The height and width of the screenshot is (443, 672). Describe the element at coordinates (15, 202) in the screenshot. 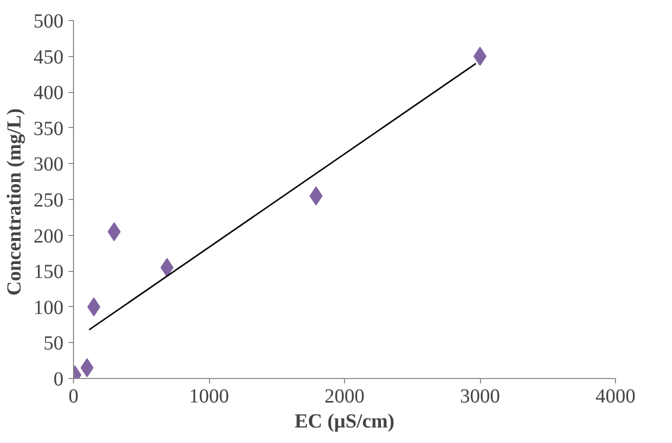

I see `y-axis-title: Concentration (mg/L)` at that location.